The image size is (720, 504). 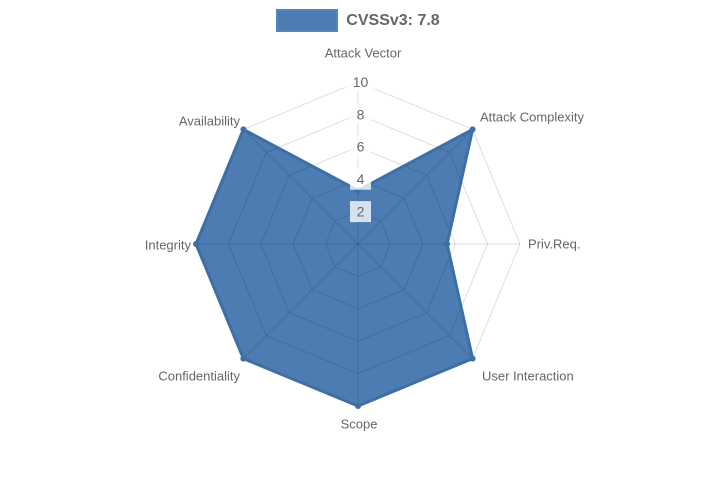 I want to click on axis-label-scope: Scope, so click(x=359, y=424).